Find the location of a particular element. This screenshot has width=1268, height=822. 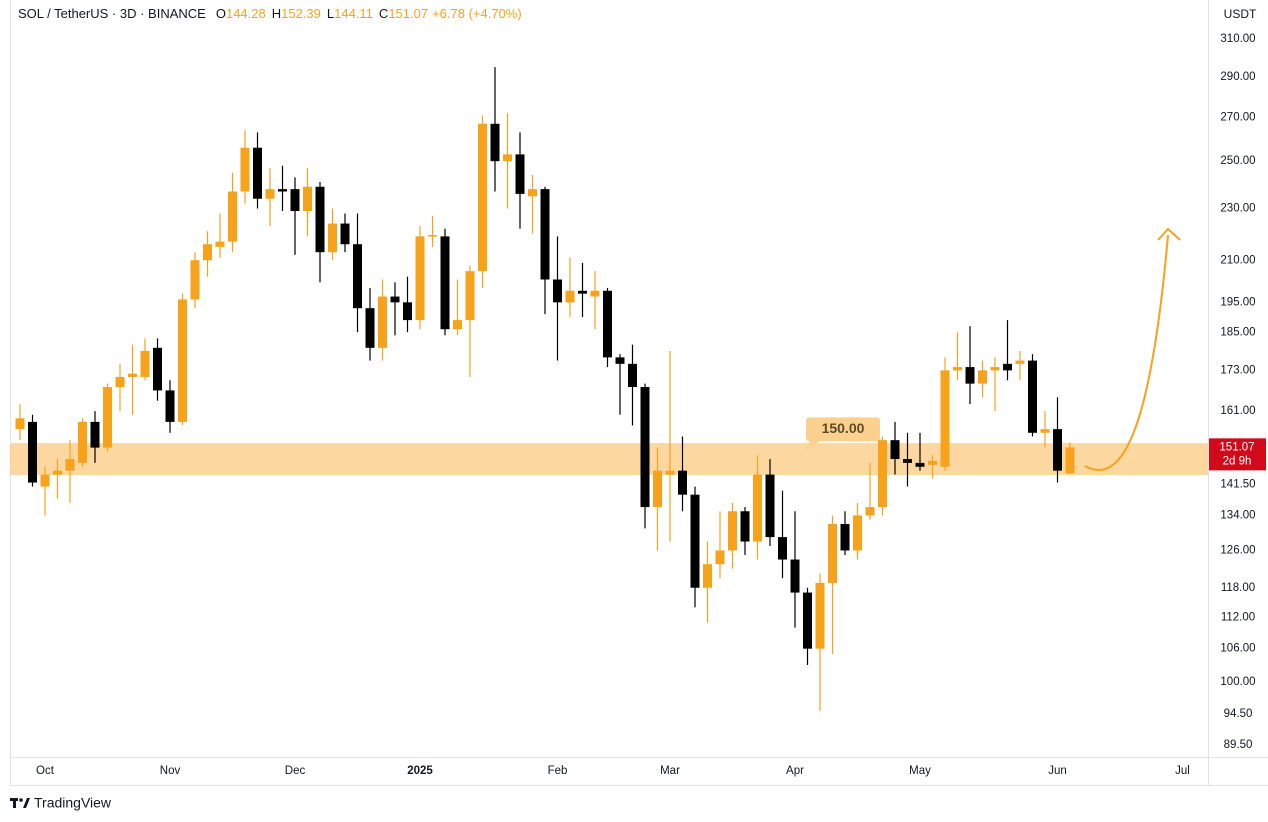

ohlc-value: 144.11 is located at coordinates (353, 13).